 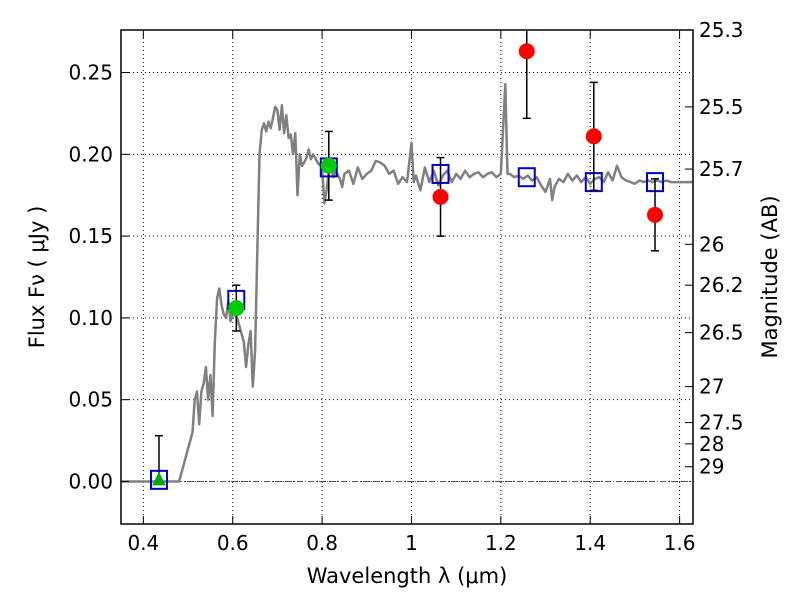 What do you see at coordinates (90, 73) in the screenshot?
I see `y-tick-label: 0.25` at bounding box center [90, 73].